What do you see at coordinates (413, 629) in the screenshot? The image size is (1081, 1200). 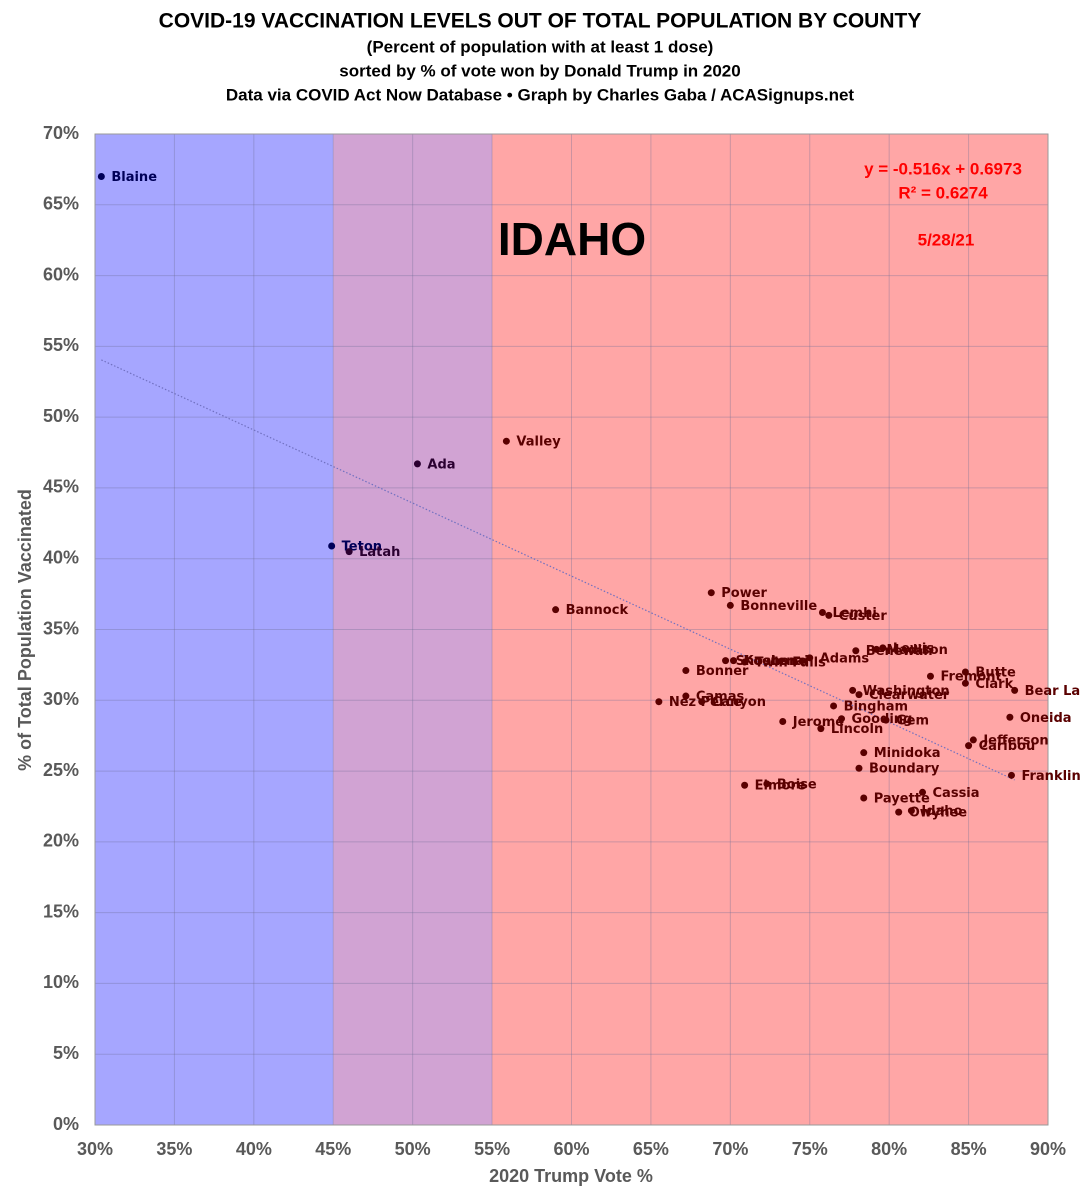 I see `vote-band` at bounding box center [413, 629].